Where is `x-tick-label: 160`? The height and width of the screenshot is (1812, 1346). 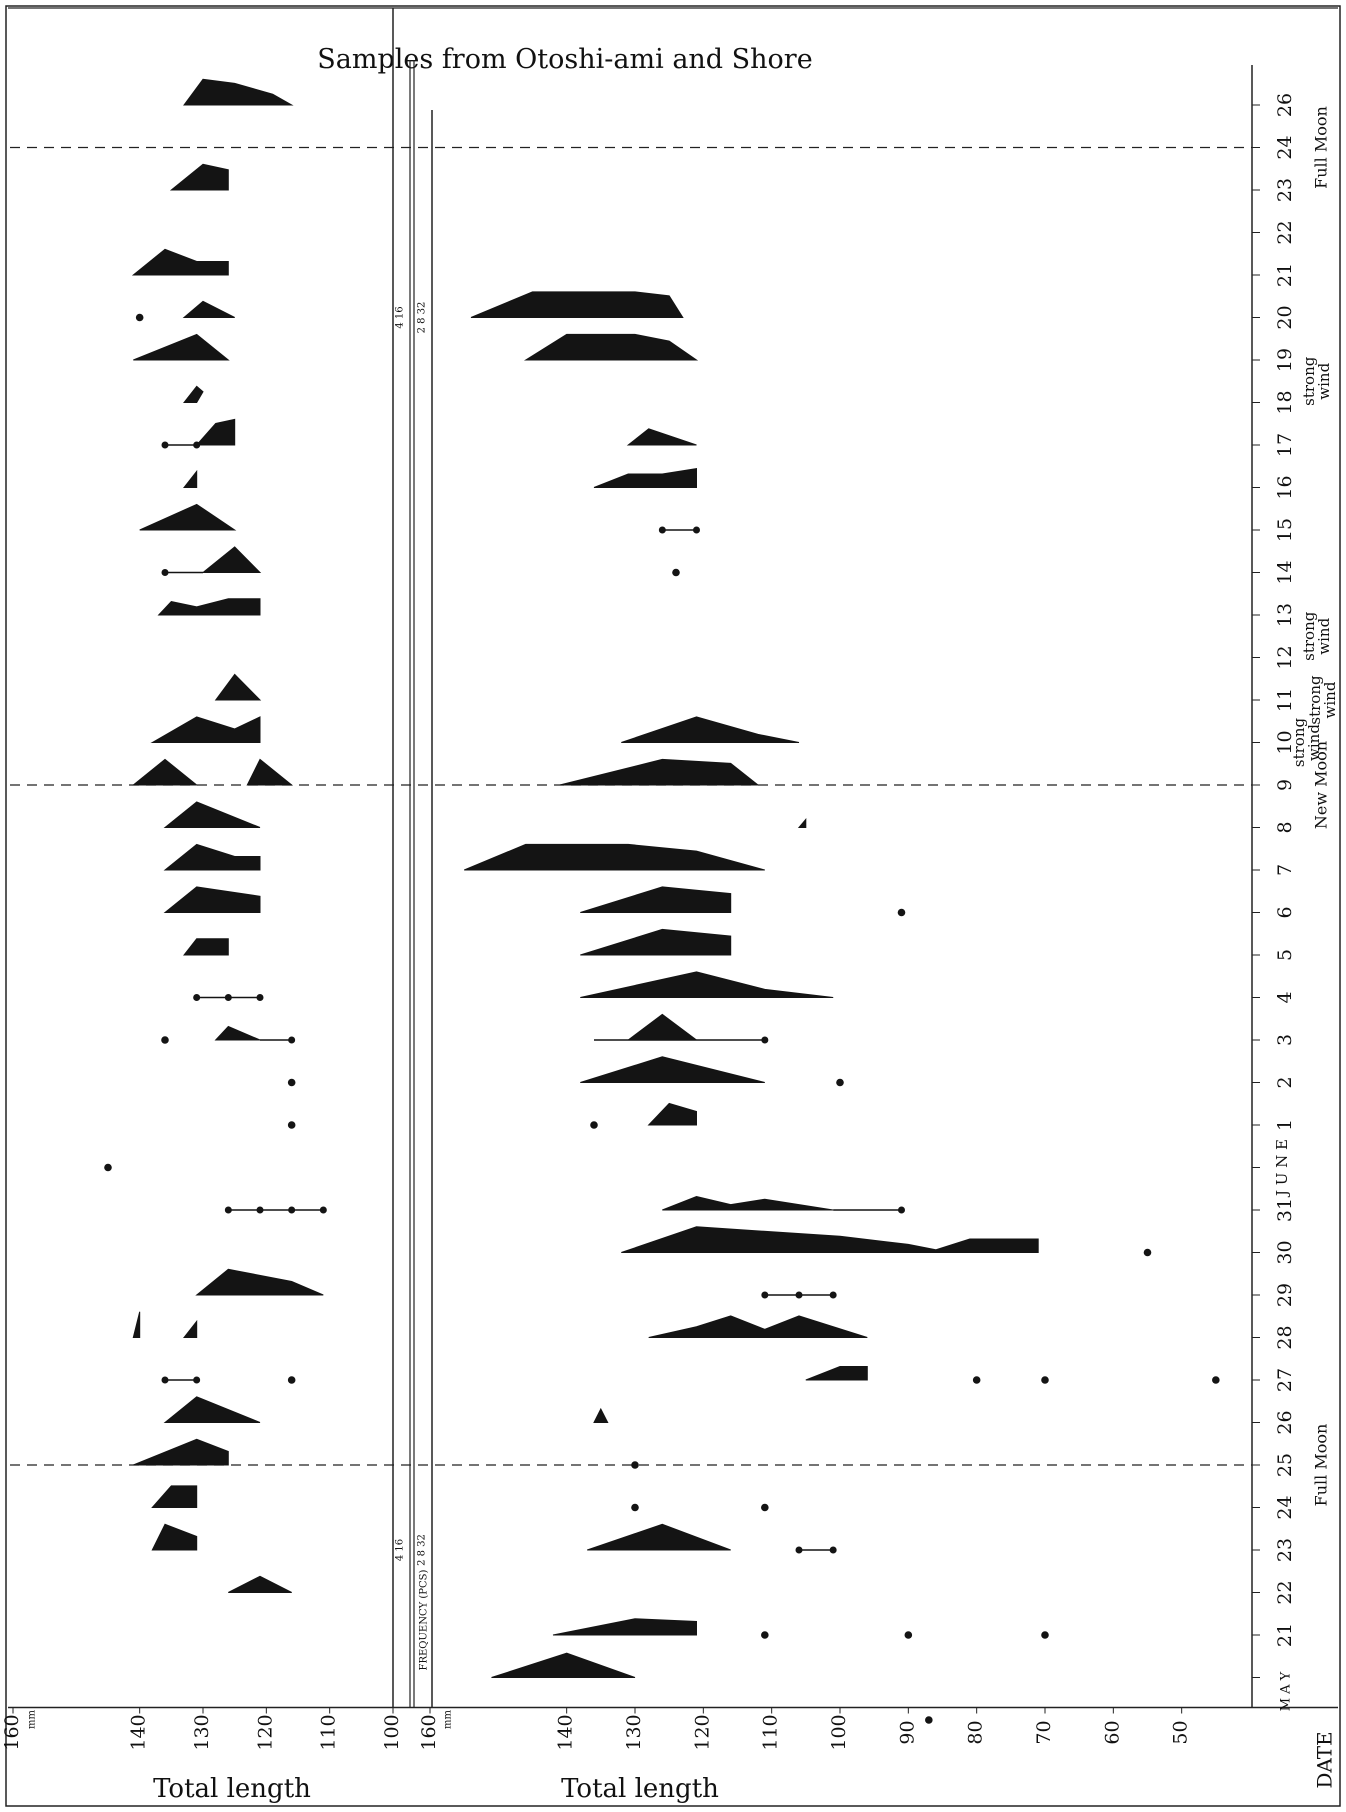 x-tick-label: 160 is located at coordinates (12, 1732).